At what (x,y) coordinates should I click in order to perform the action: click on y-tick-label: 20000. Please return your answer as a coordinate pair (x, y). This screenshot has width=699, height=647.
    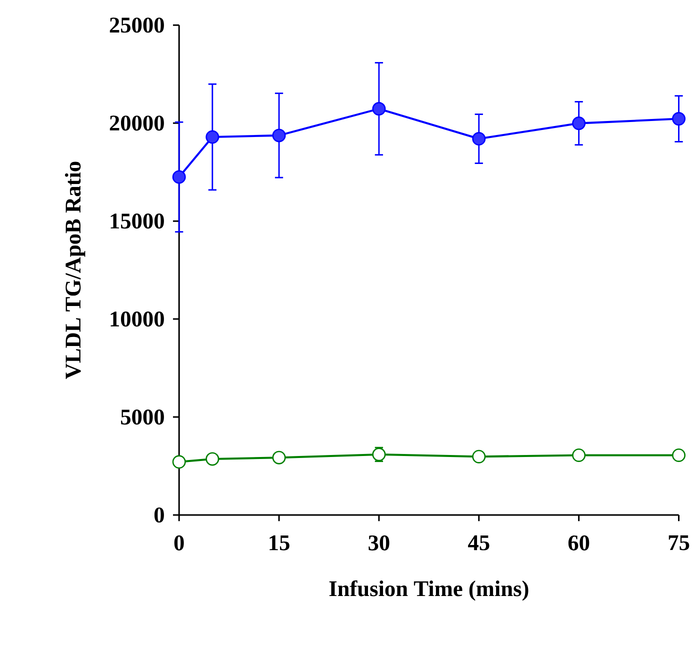
    Looking at the image, I should click on (137, 123).